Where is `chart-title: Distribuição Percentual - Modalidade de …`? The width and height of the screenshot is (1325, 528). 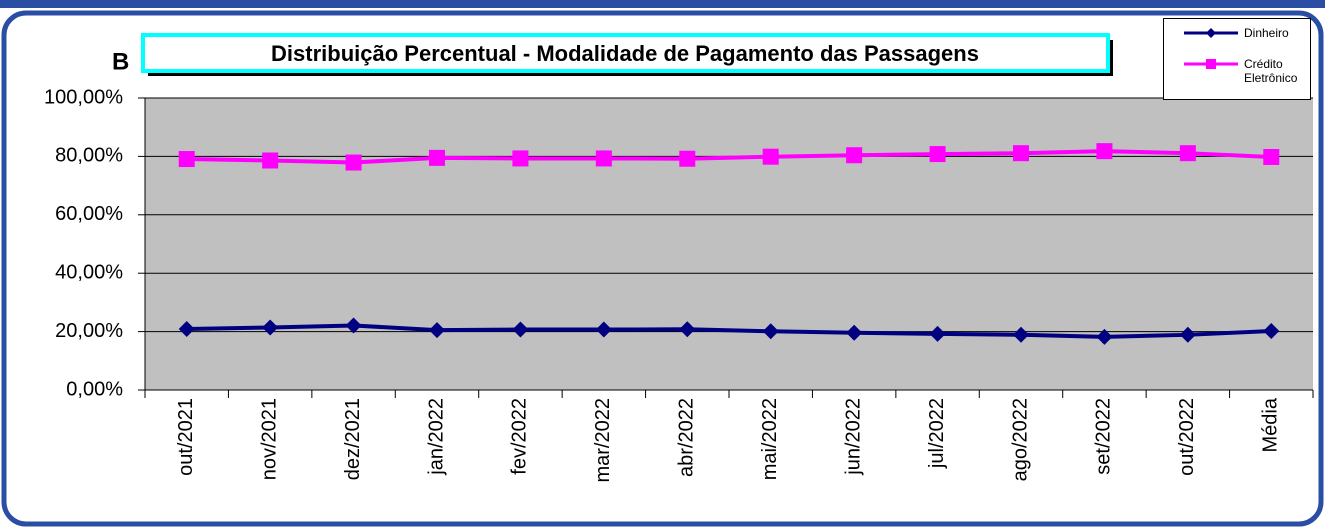 chart-title: Distribuição Percentual - Modalidade de … is located at coordinates (625, 53).